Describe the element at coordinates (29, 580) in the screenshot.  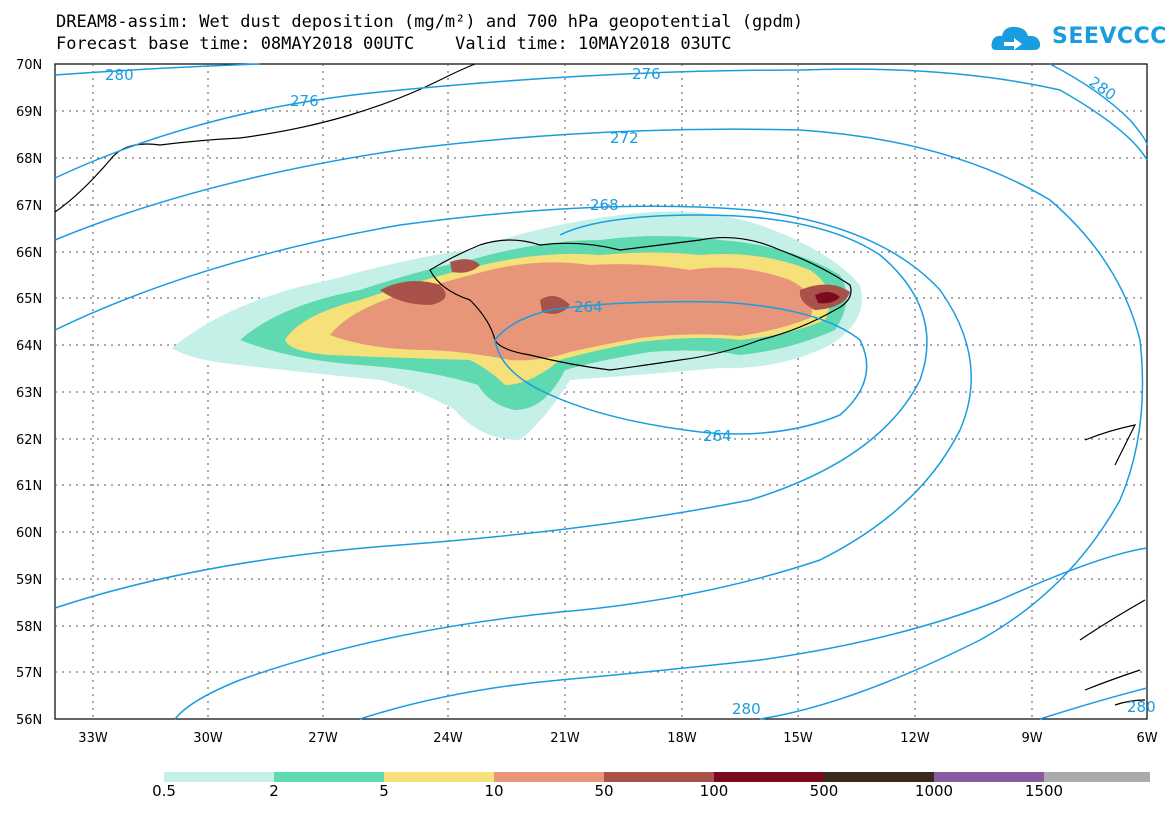
I see `lat-label: 59N` at that location.